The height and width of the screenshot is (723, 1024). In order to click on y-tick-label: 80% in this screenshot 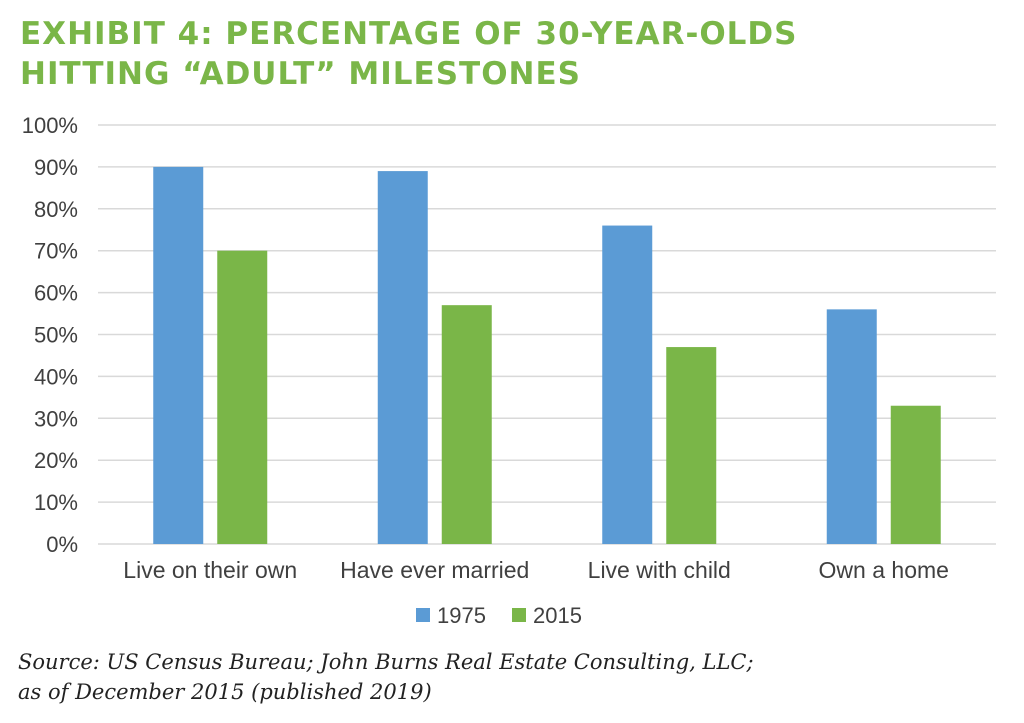, I will do `click(56, 209)`.